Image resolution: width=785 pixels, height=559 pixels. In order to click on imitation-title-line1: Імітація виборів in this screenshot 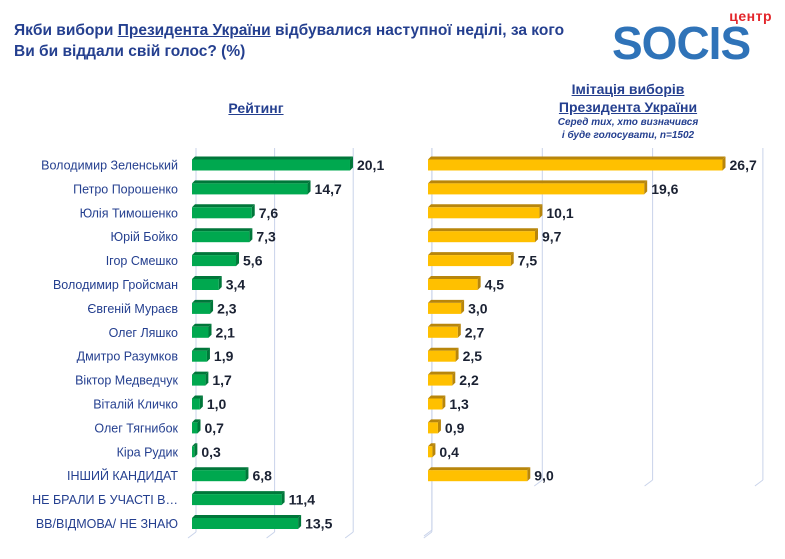, I will do `click(628, 89)`.